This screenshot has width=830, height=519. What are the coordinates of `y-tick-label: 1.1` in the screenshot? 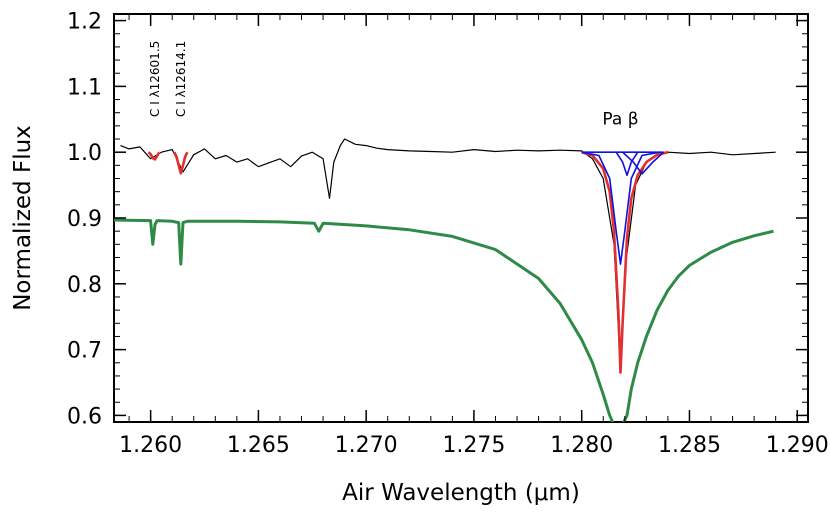 It's located at (84, 87).